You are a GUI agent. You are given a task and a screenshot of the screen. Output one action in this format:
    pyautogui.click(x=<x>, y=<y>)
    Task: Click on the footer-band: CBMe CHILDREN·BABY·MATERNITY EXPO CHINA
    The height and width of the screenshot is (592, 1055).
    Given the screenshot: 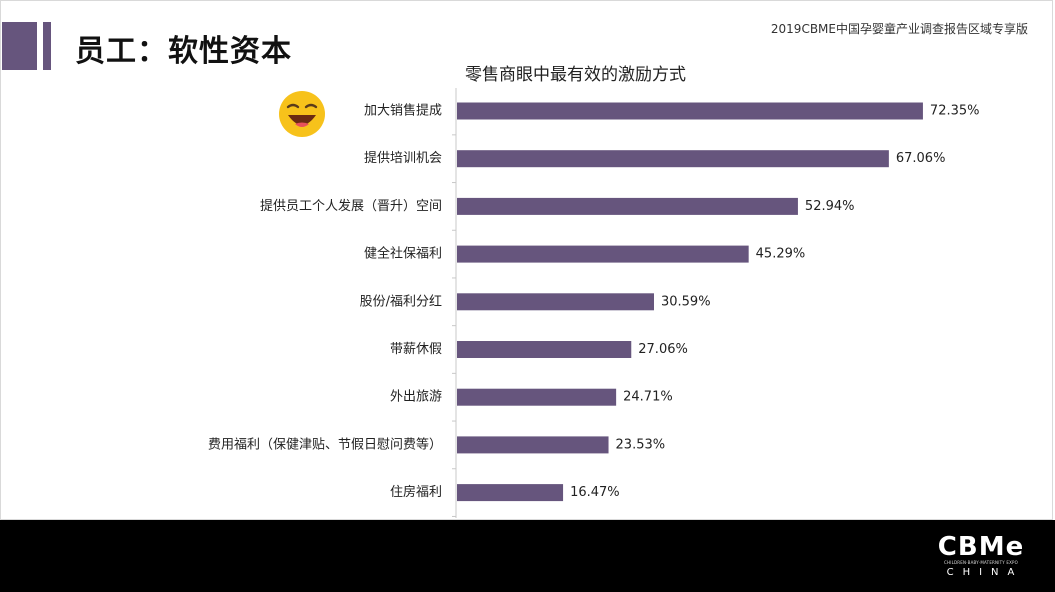 What is the action you would take?
    pyautogui.click(x=527, y=556)
    